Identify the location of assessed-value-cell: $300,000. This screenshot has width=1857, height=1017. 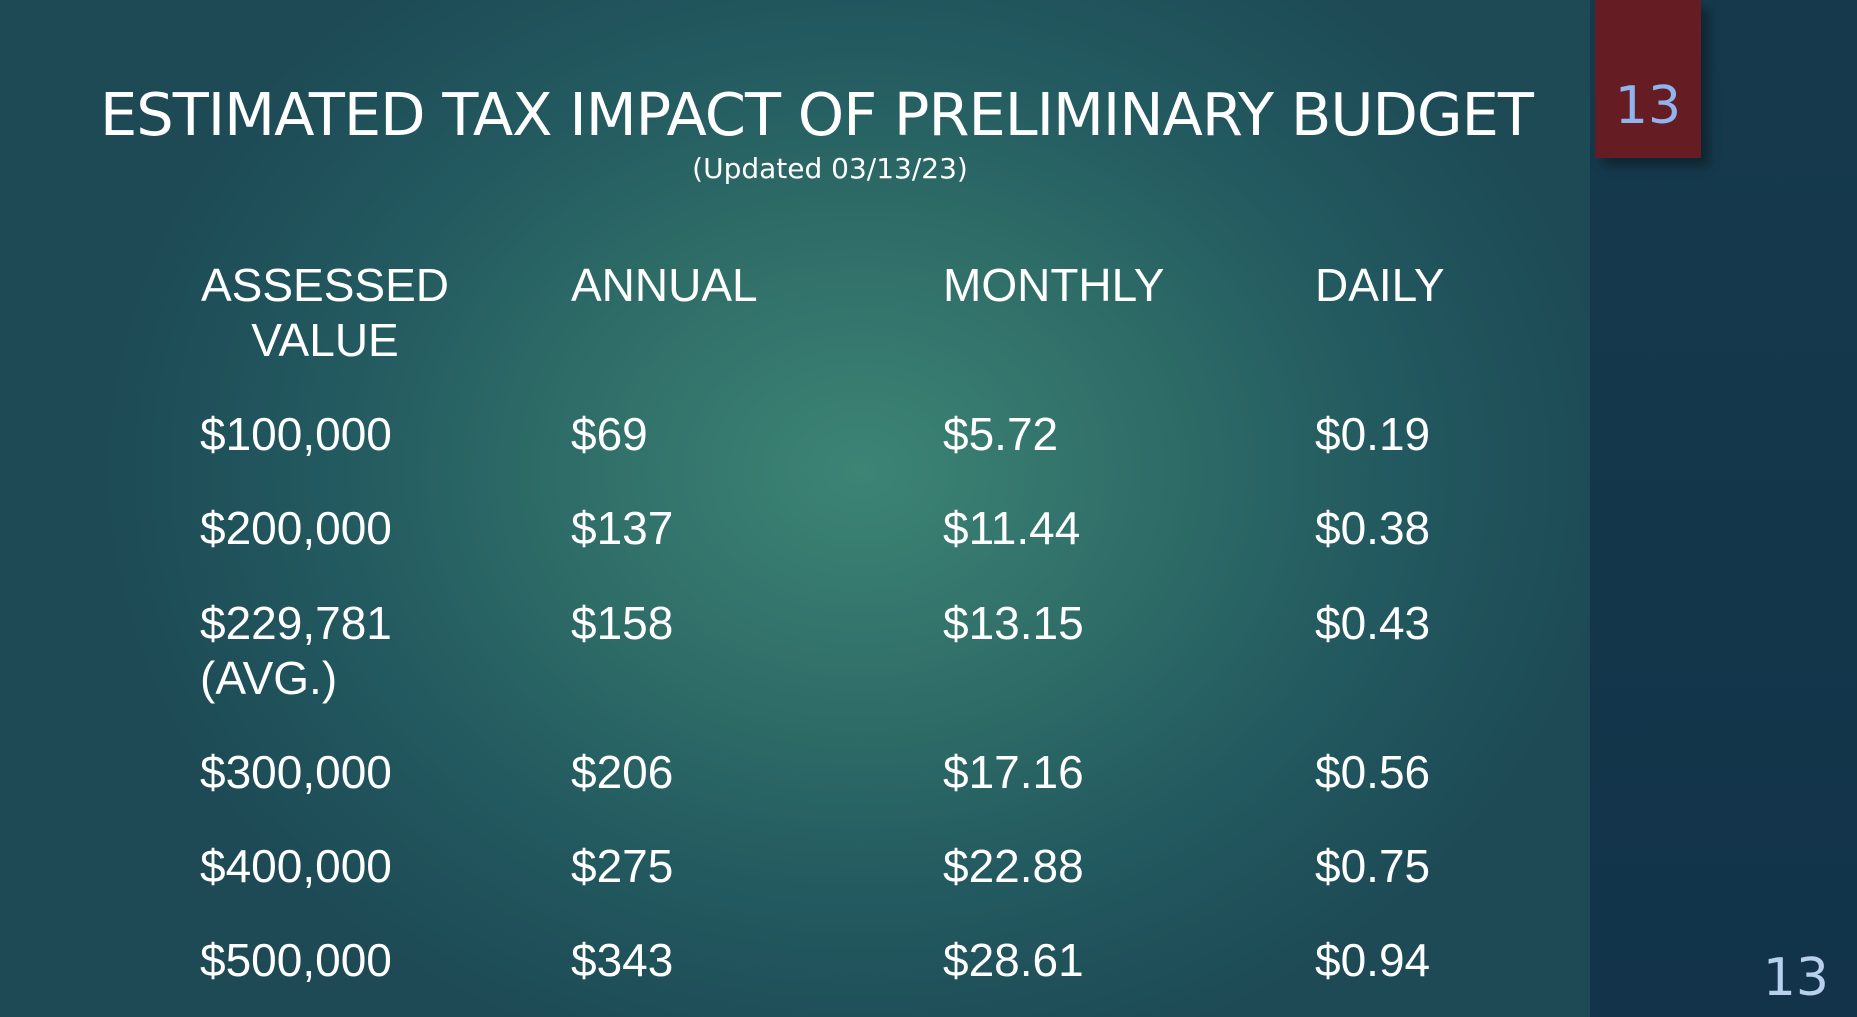
(296, 772).